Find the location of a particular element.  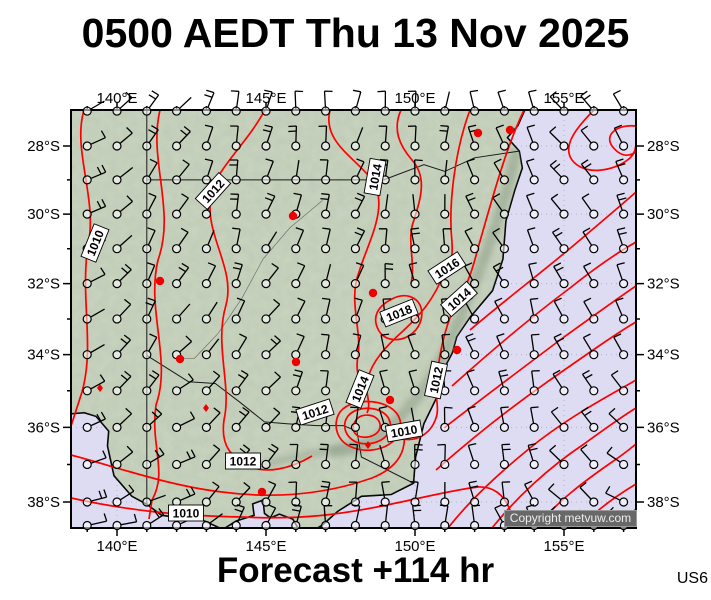

isobar-line-ocean is located at coordinates (543, 314).